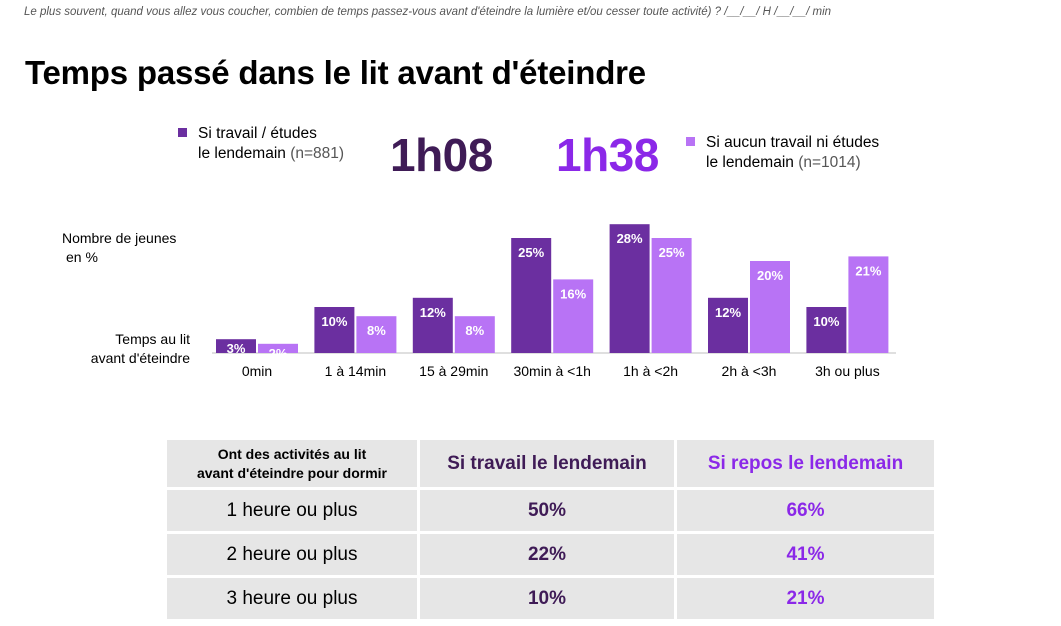  Describe the element at coordinates (671, 295) in the screenshot. I see `bar-rest-1h-a-2h` at that location.